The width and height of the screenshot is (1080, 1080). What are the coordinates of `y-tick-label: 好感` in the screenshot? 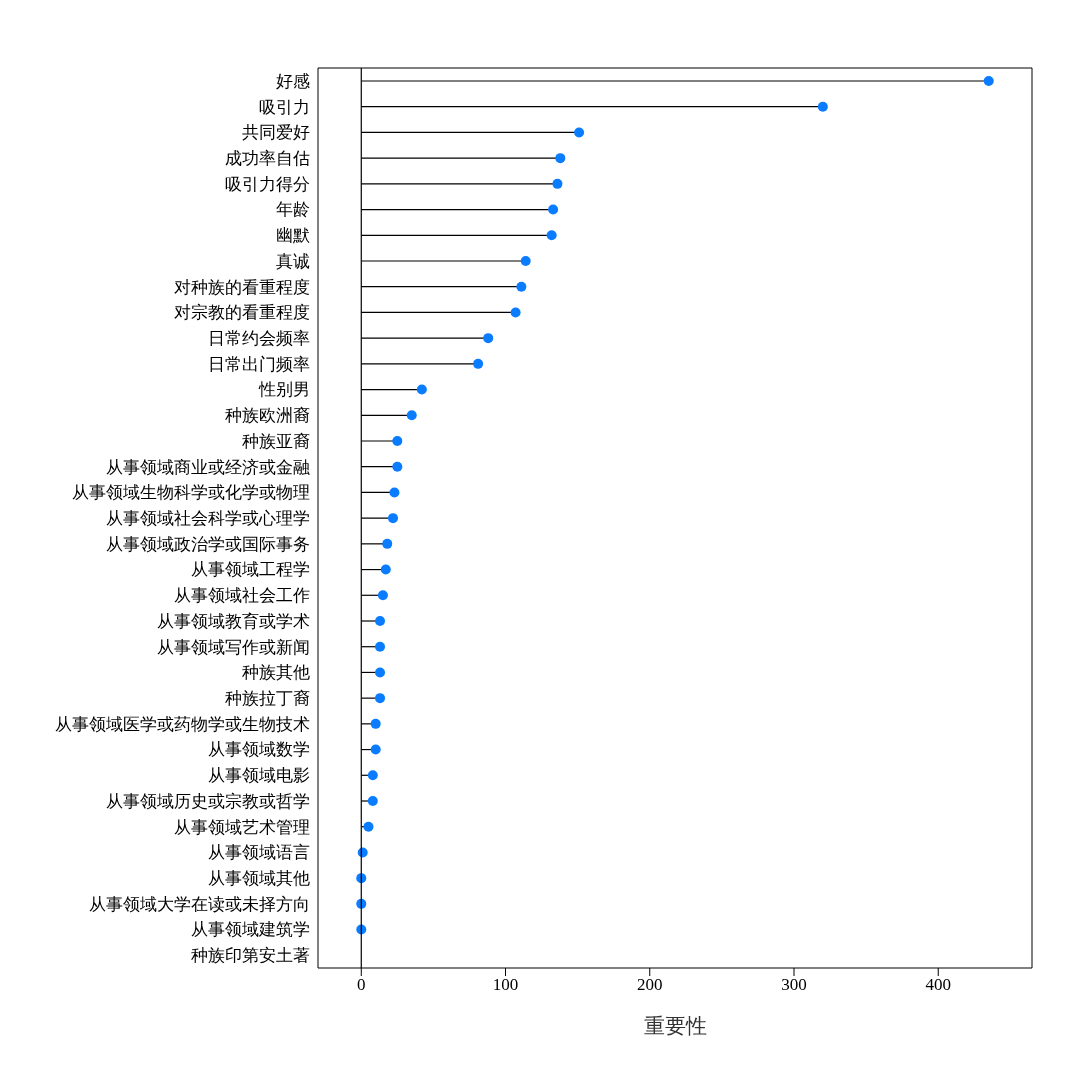 It's located at (293, 81).